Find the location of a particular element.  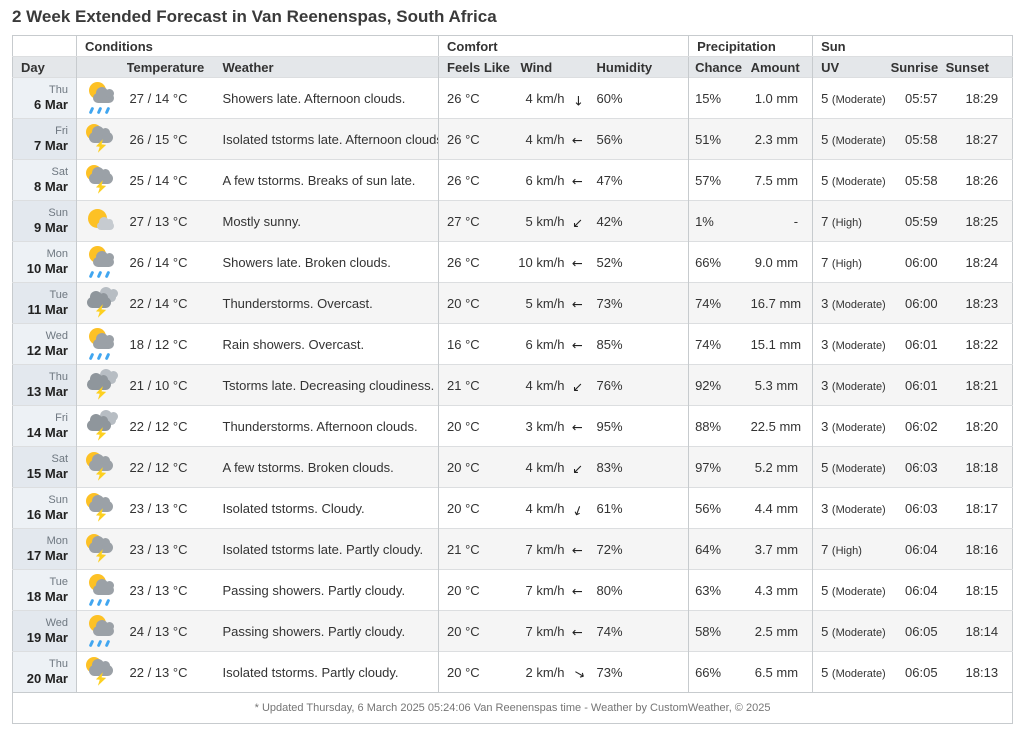

humidity-cell: 80% is located at coordinates (639, 590).